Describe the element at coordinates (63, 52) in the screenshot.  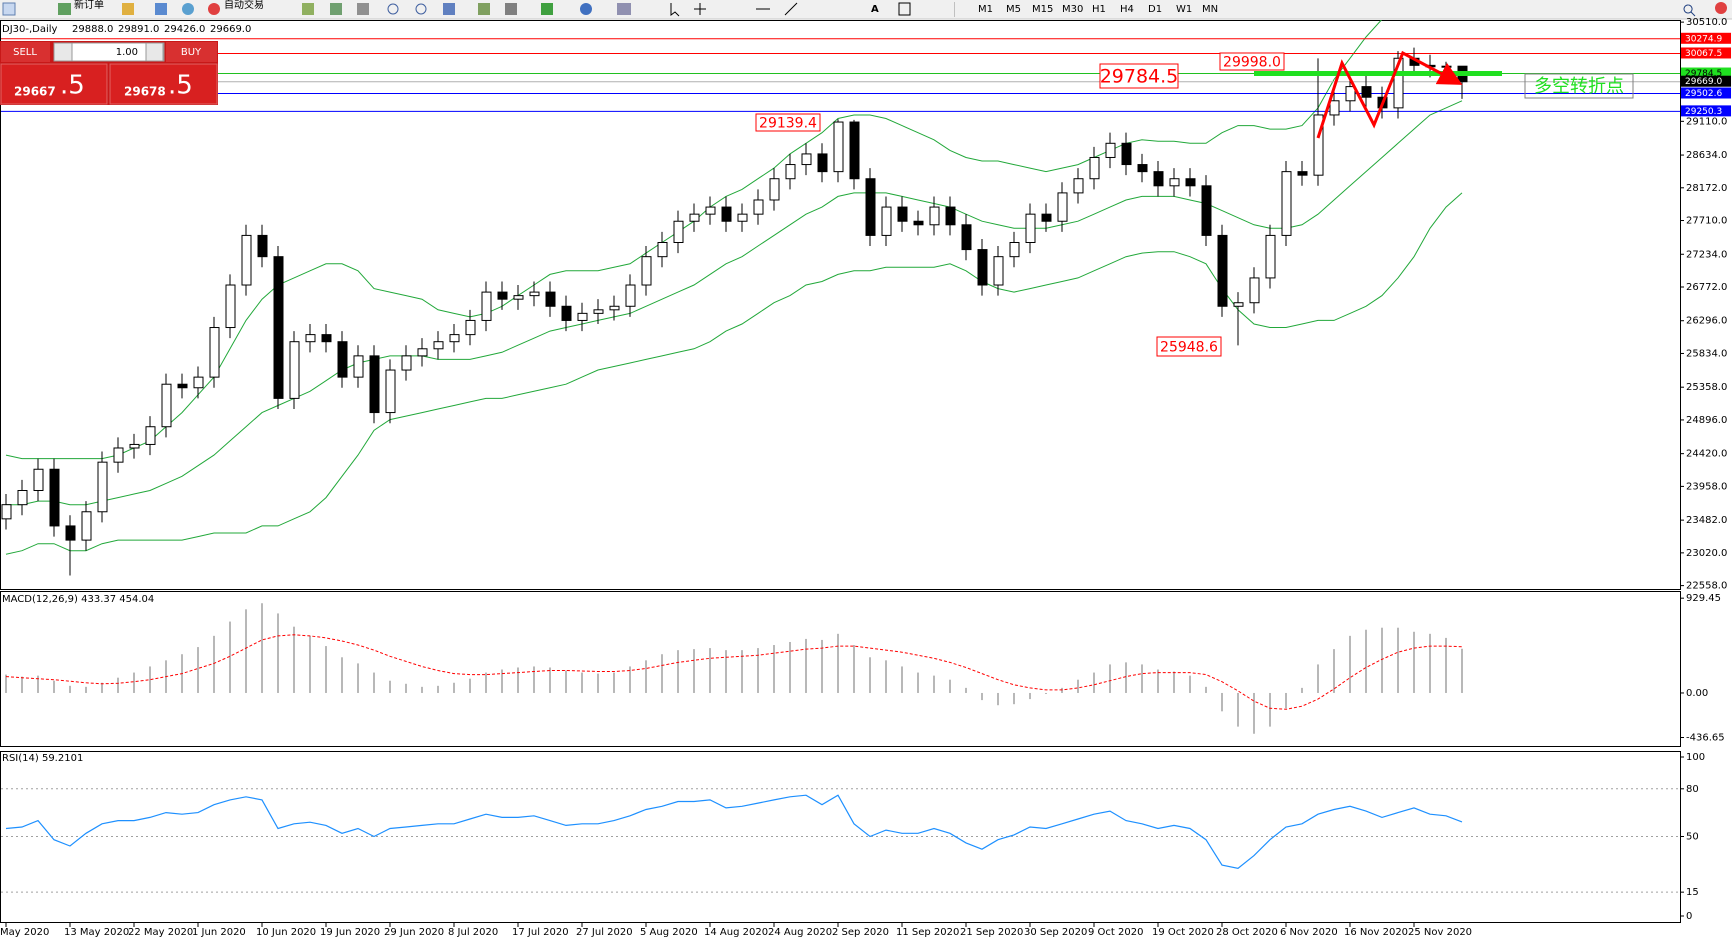
I see `lot-decrease` at that location.